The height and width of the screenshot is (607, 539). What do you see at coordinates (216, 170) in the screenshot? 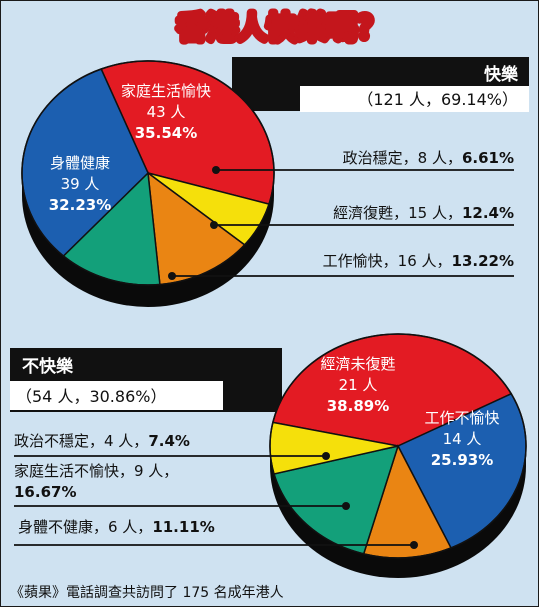
I see `happy-slice-1-dot` at bounding box center [216, 170].